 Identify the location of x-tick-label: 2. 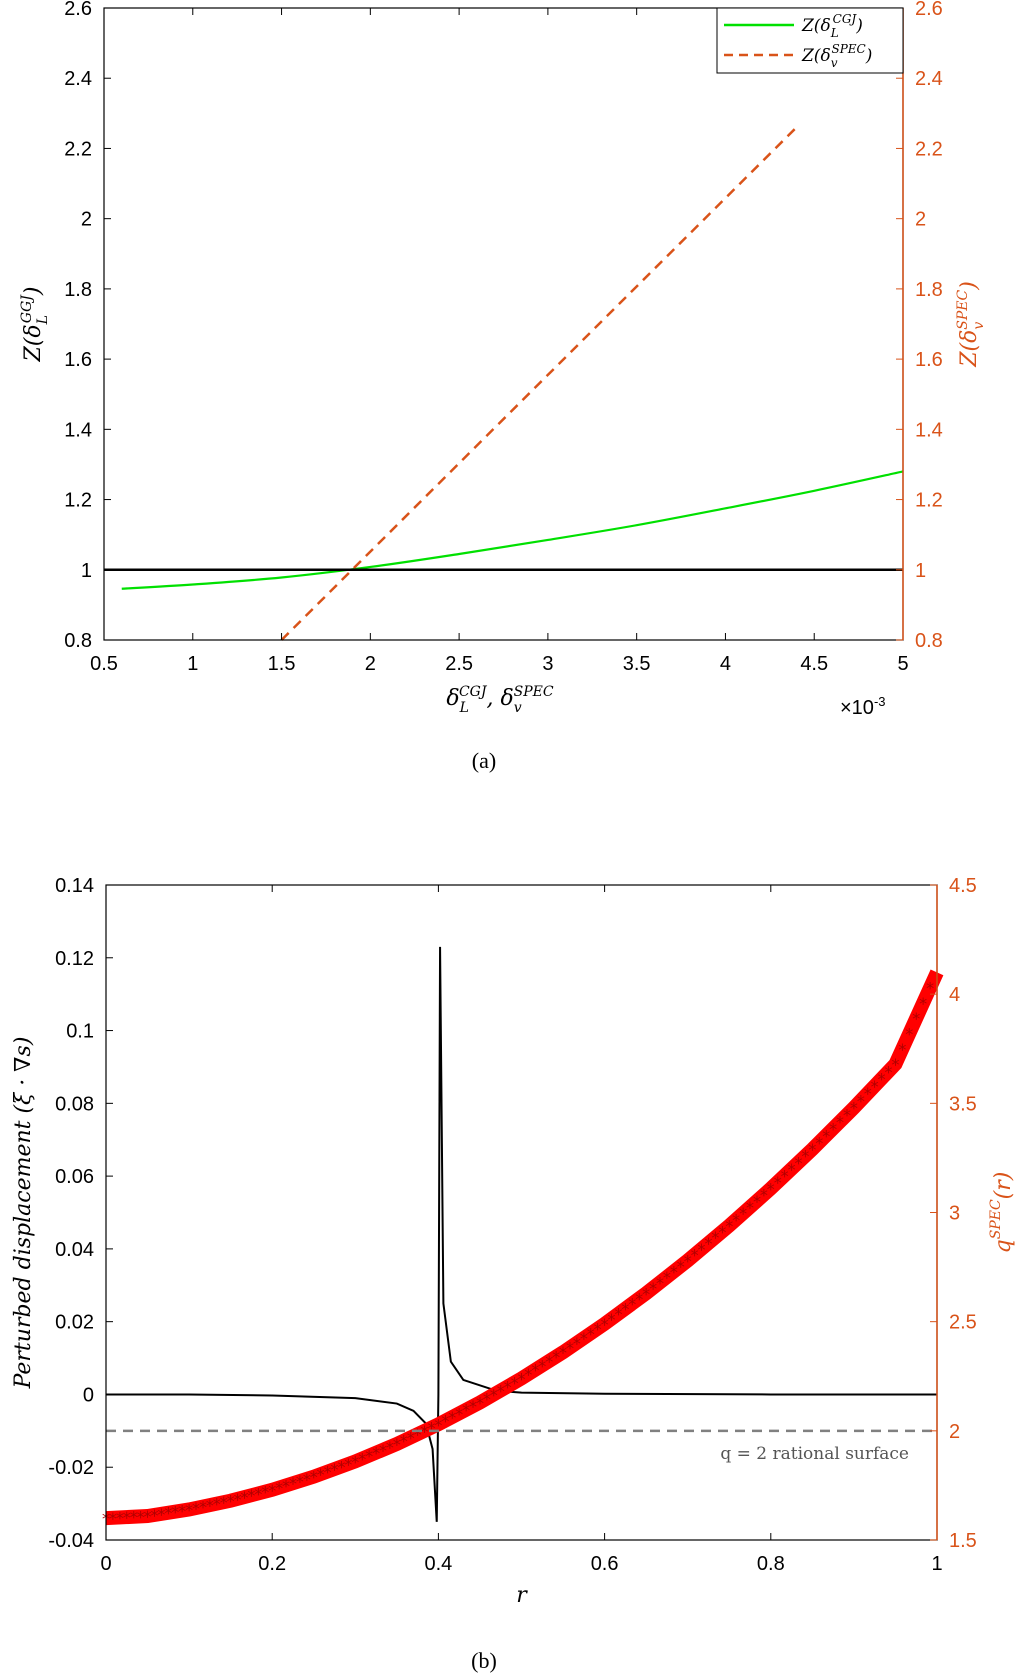
(370, 664).